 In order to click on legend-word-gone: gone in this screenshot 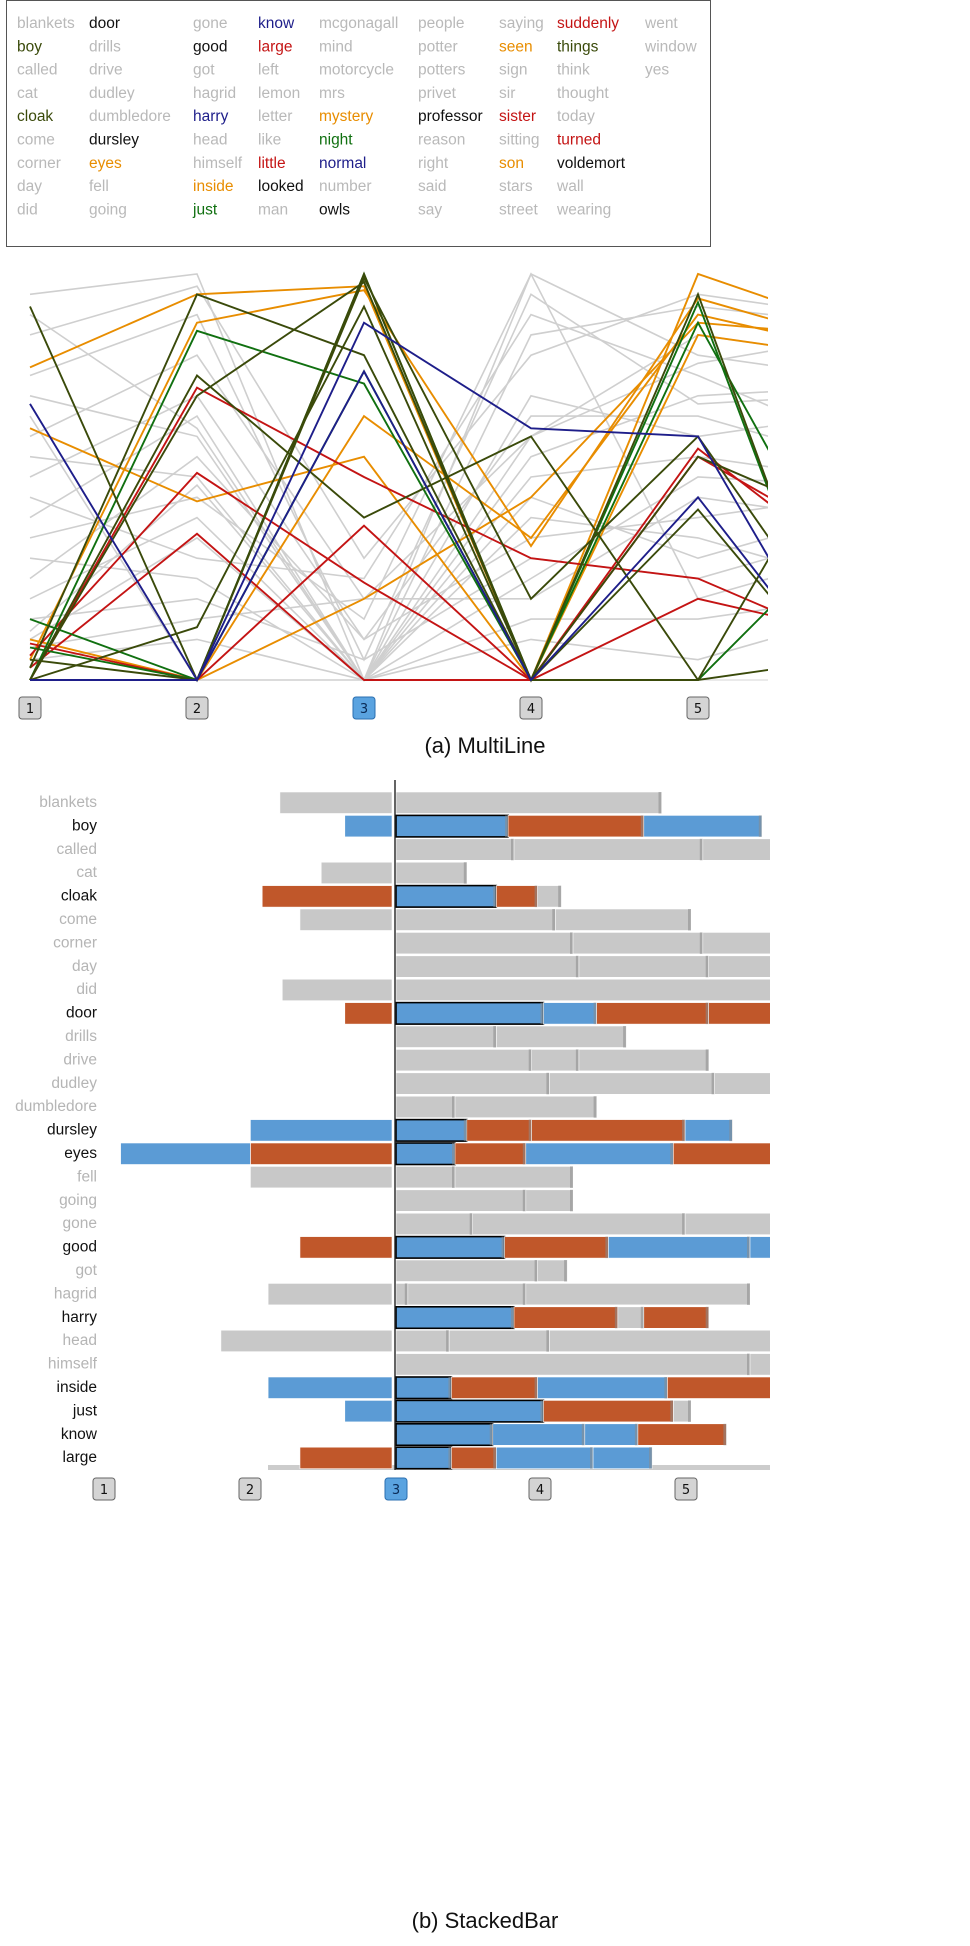, I will do `click(210, 23)`.